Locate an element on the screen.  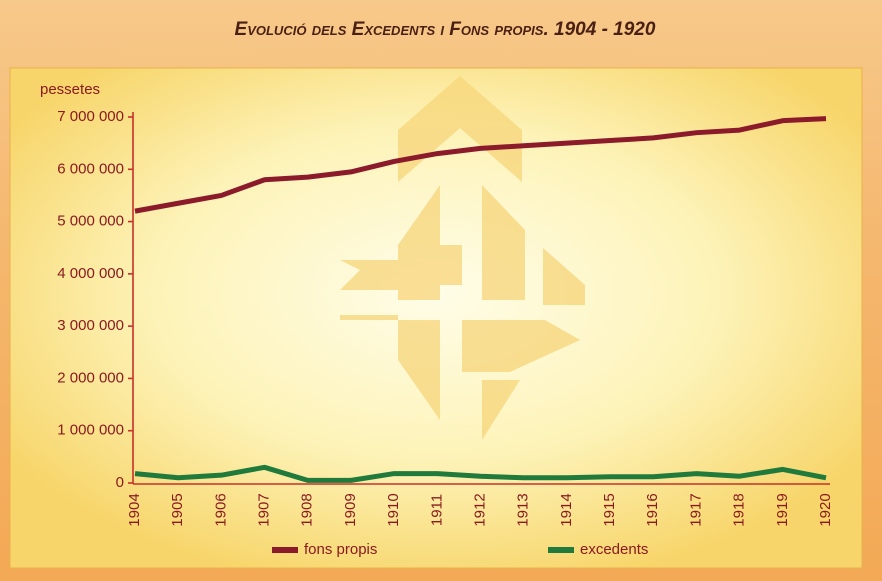
x-tick-label: 1910 is located at coordinates (393, 509).